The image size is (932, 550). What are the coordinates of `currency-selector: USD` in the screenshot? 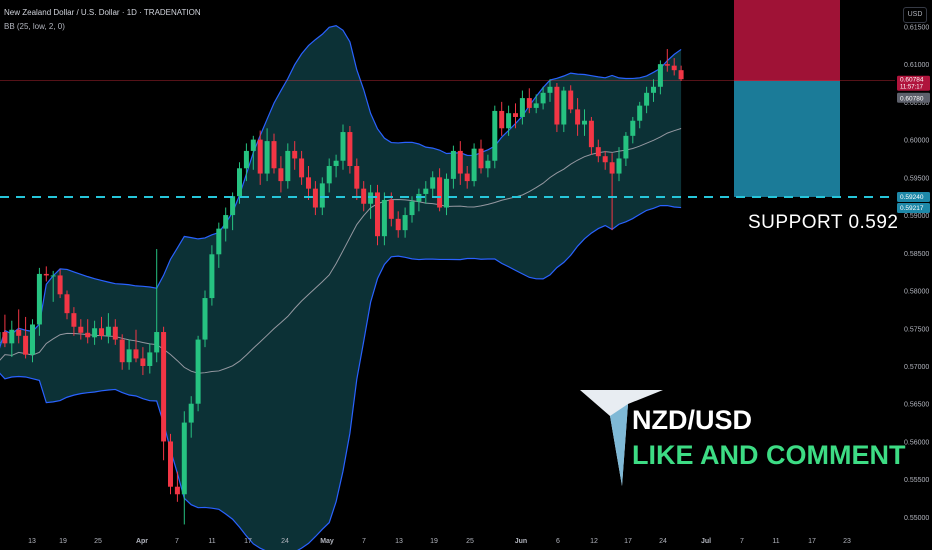 It's located at (915, 15).